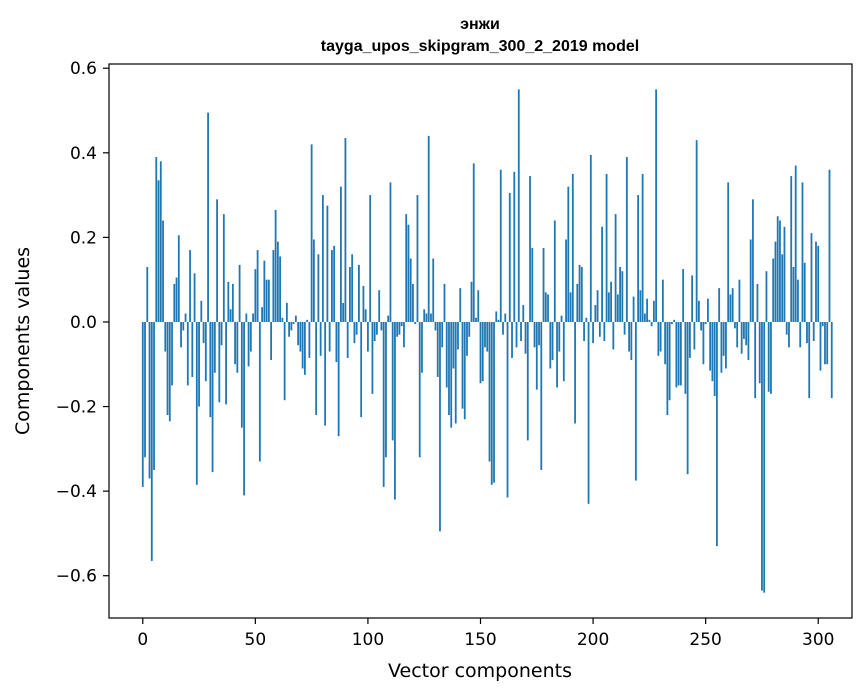  What do you see at coordinates (480, 640) in the screenshot?
I see `x-tick-label: 150` at bounding box center [480, 640].